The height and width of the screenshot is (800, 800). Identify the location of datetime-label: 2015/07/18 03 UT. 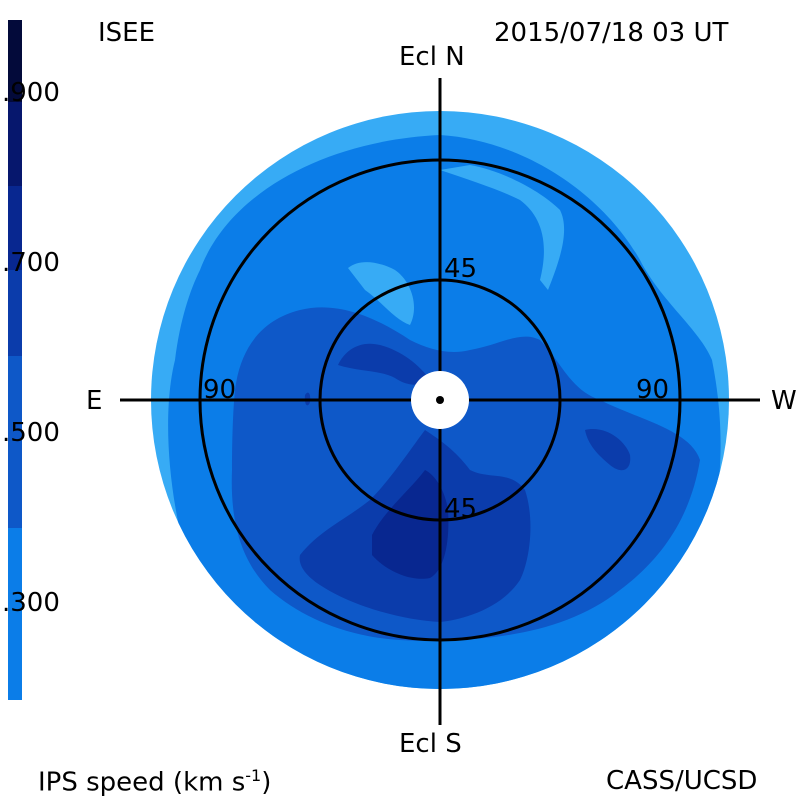
(611, 33).